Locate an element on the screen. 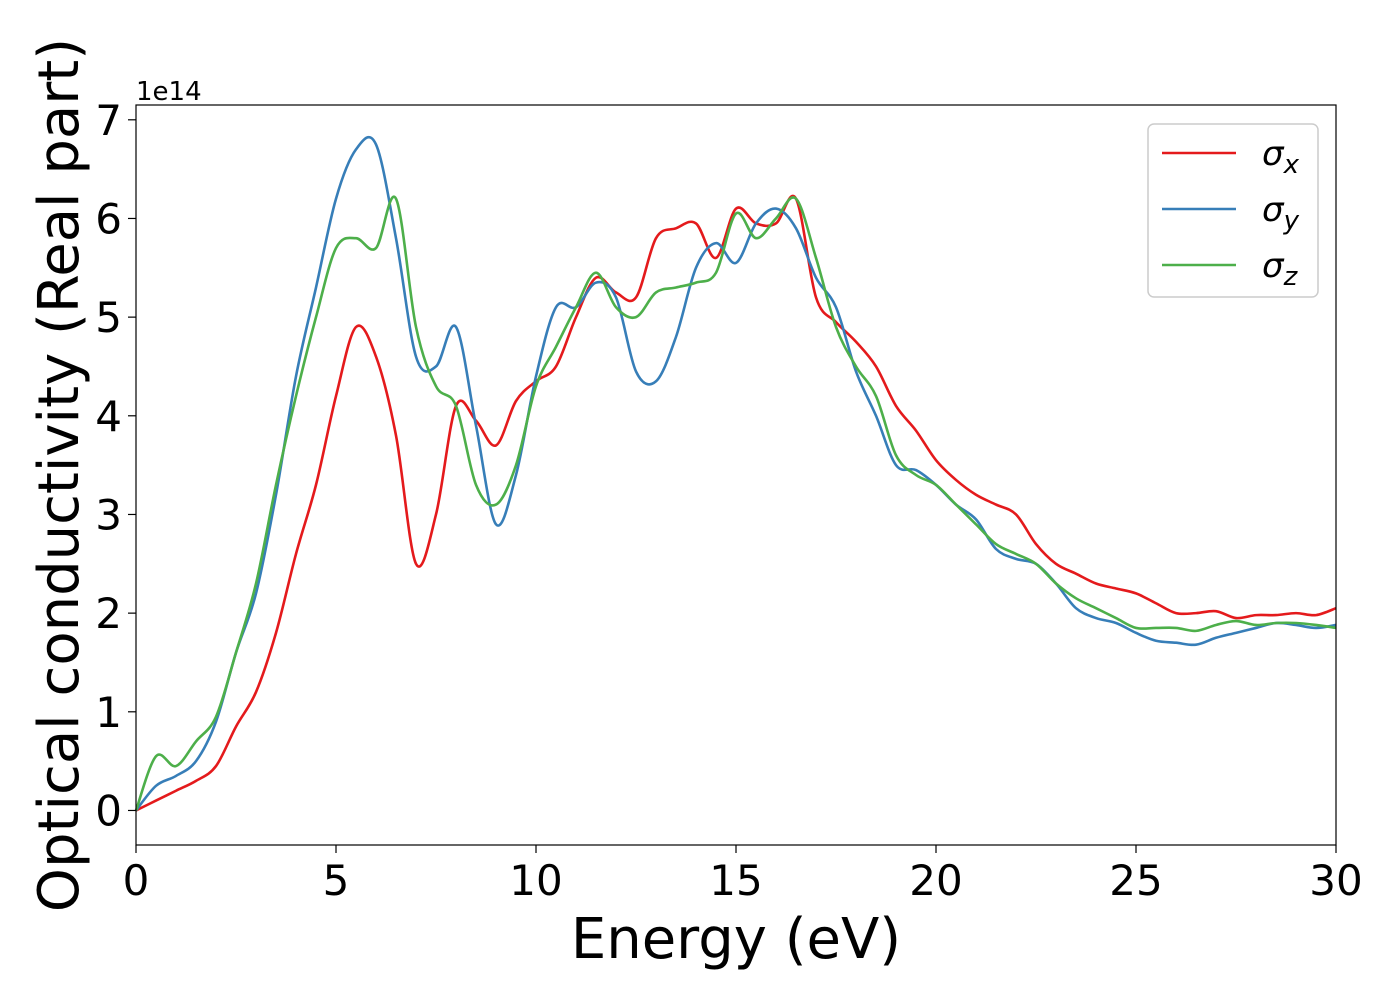 Image resolution: width=1400 pixels, height=1000 pixels. legend-label-2: σy is located at coordinates (1281, 213).